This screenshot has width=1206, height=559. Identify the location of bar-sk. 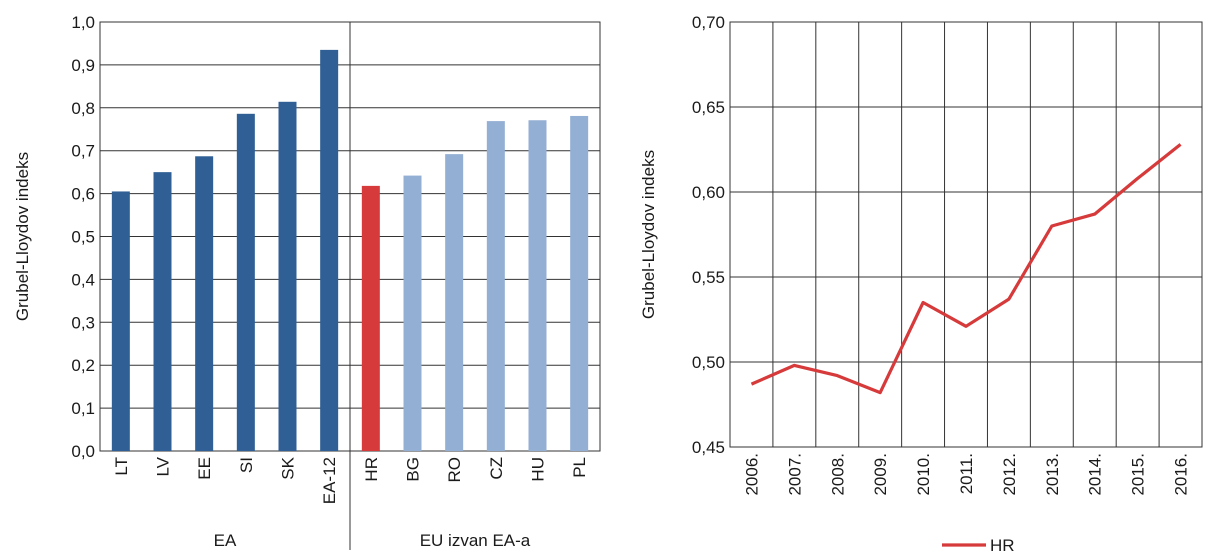
(287, 276).